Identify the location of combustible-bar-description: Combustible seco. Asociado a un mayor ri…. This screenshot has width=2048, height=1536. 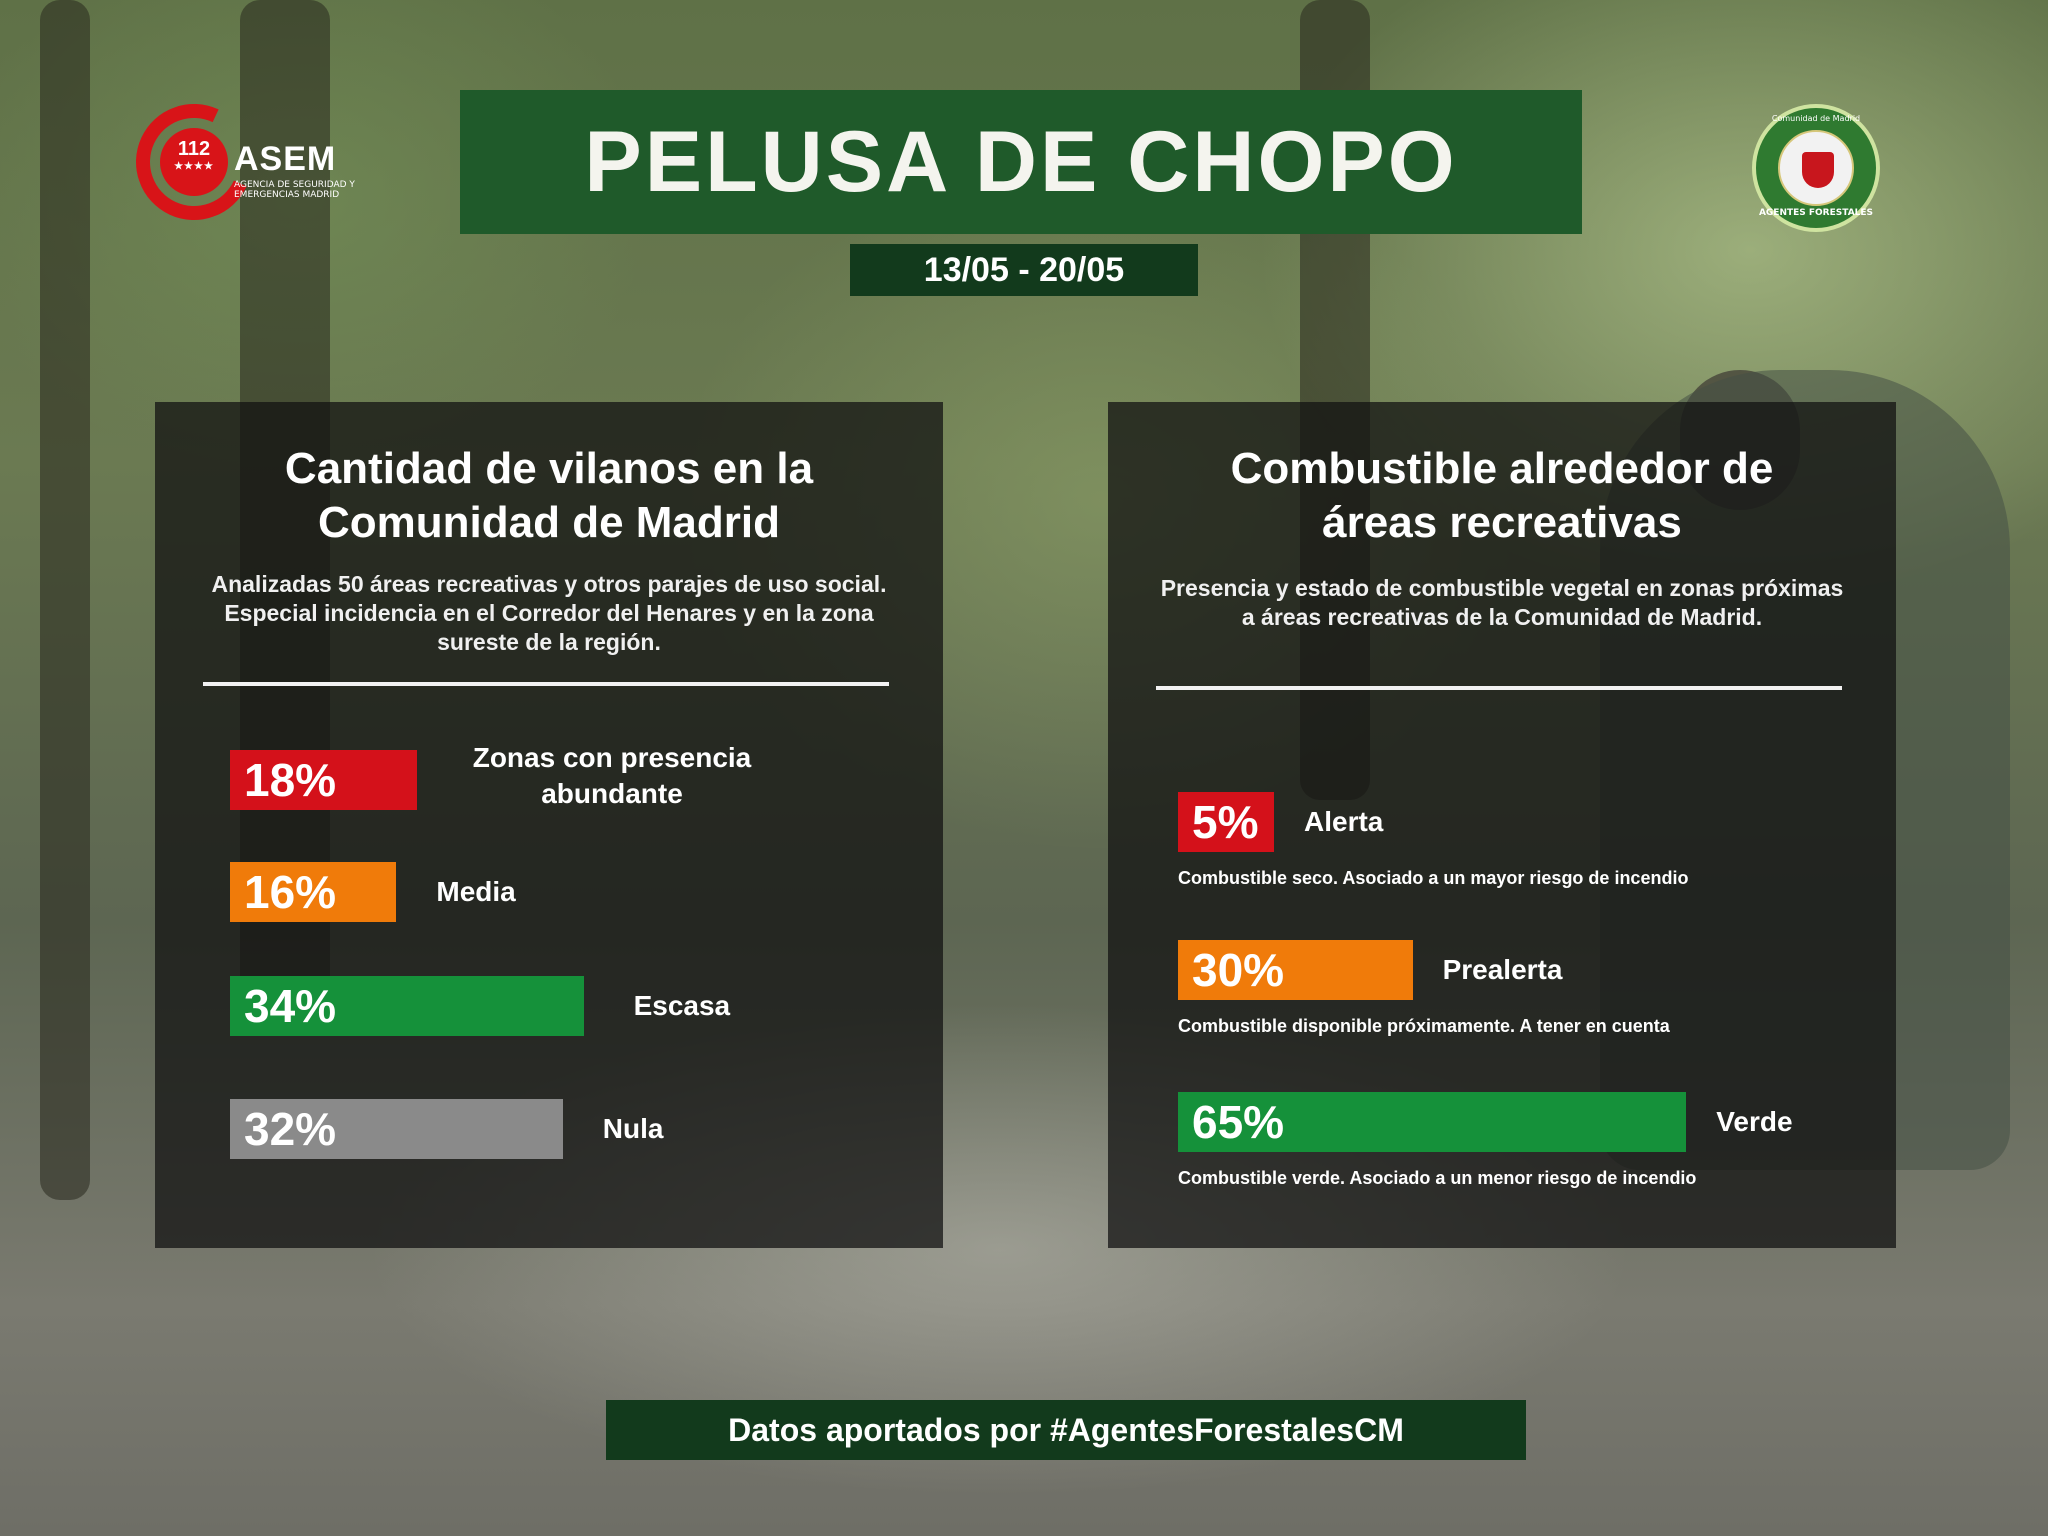
(1433, 878).